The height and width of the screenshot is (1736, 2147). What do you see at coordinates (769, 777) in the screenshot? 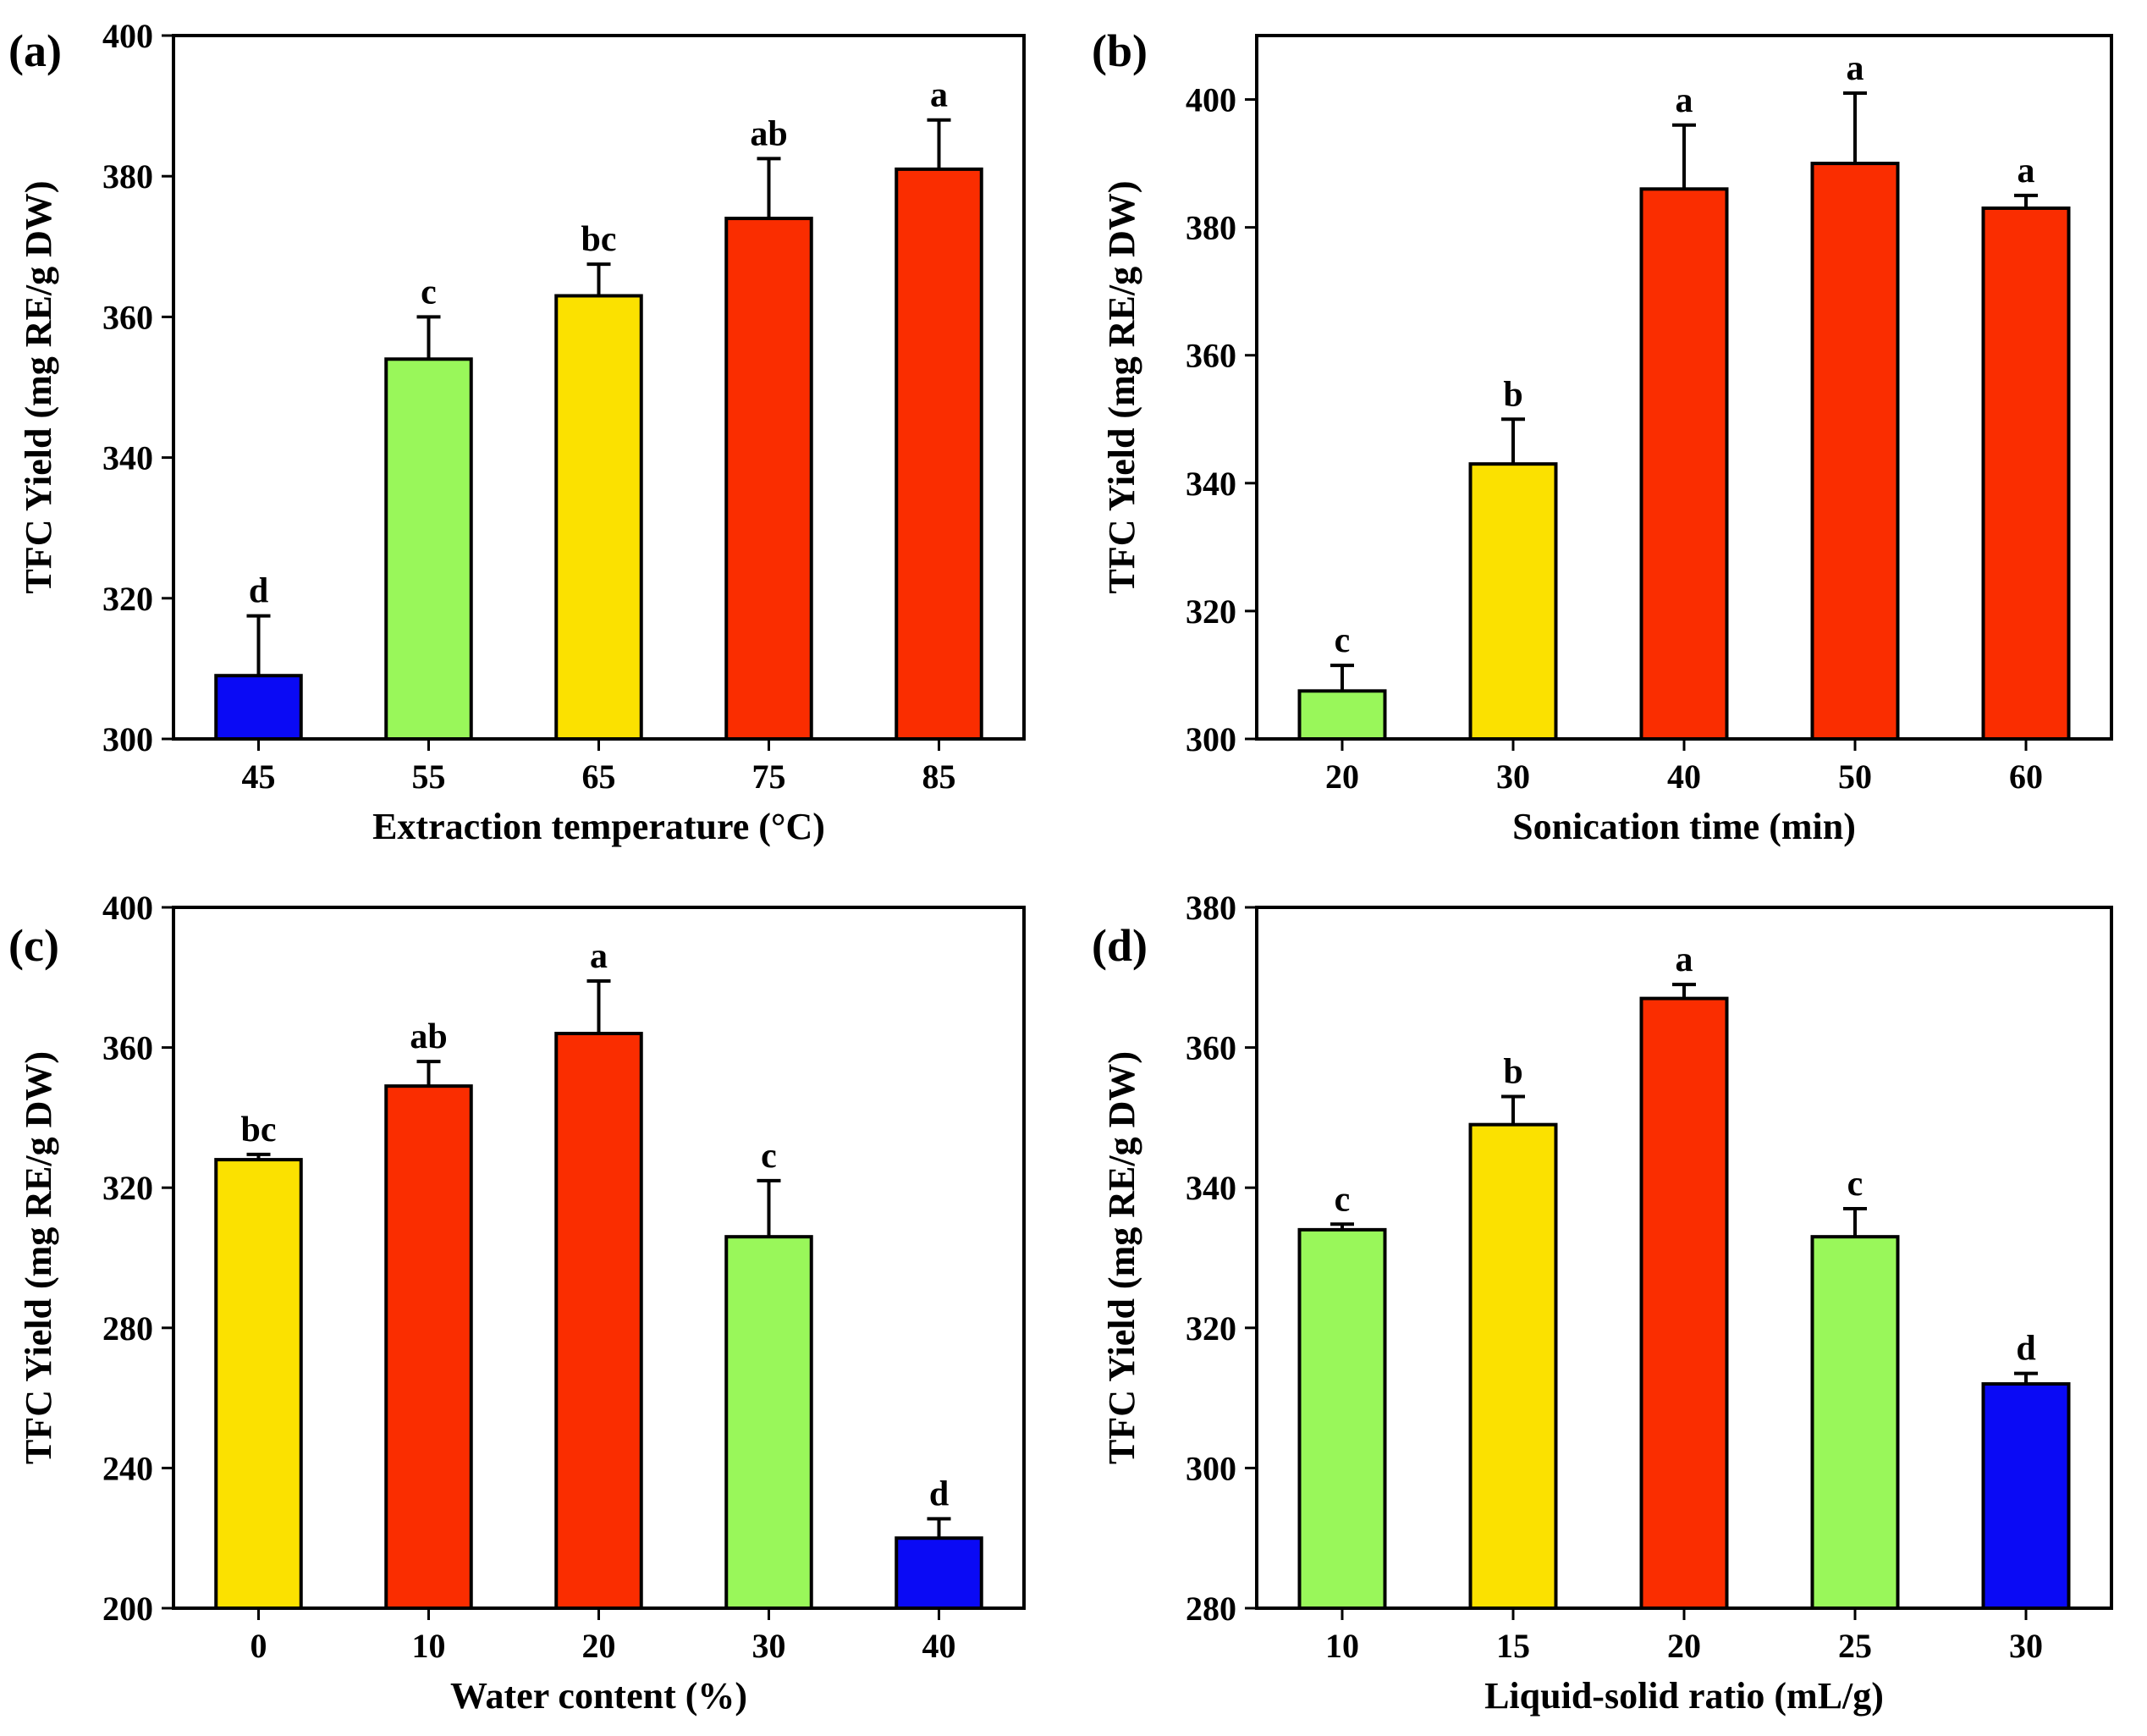
I see `x-tick-label: 75` at bounding box center [769, 777].